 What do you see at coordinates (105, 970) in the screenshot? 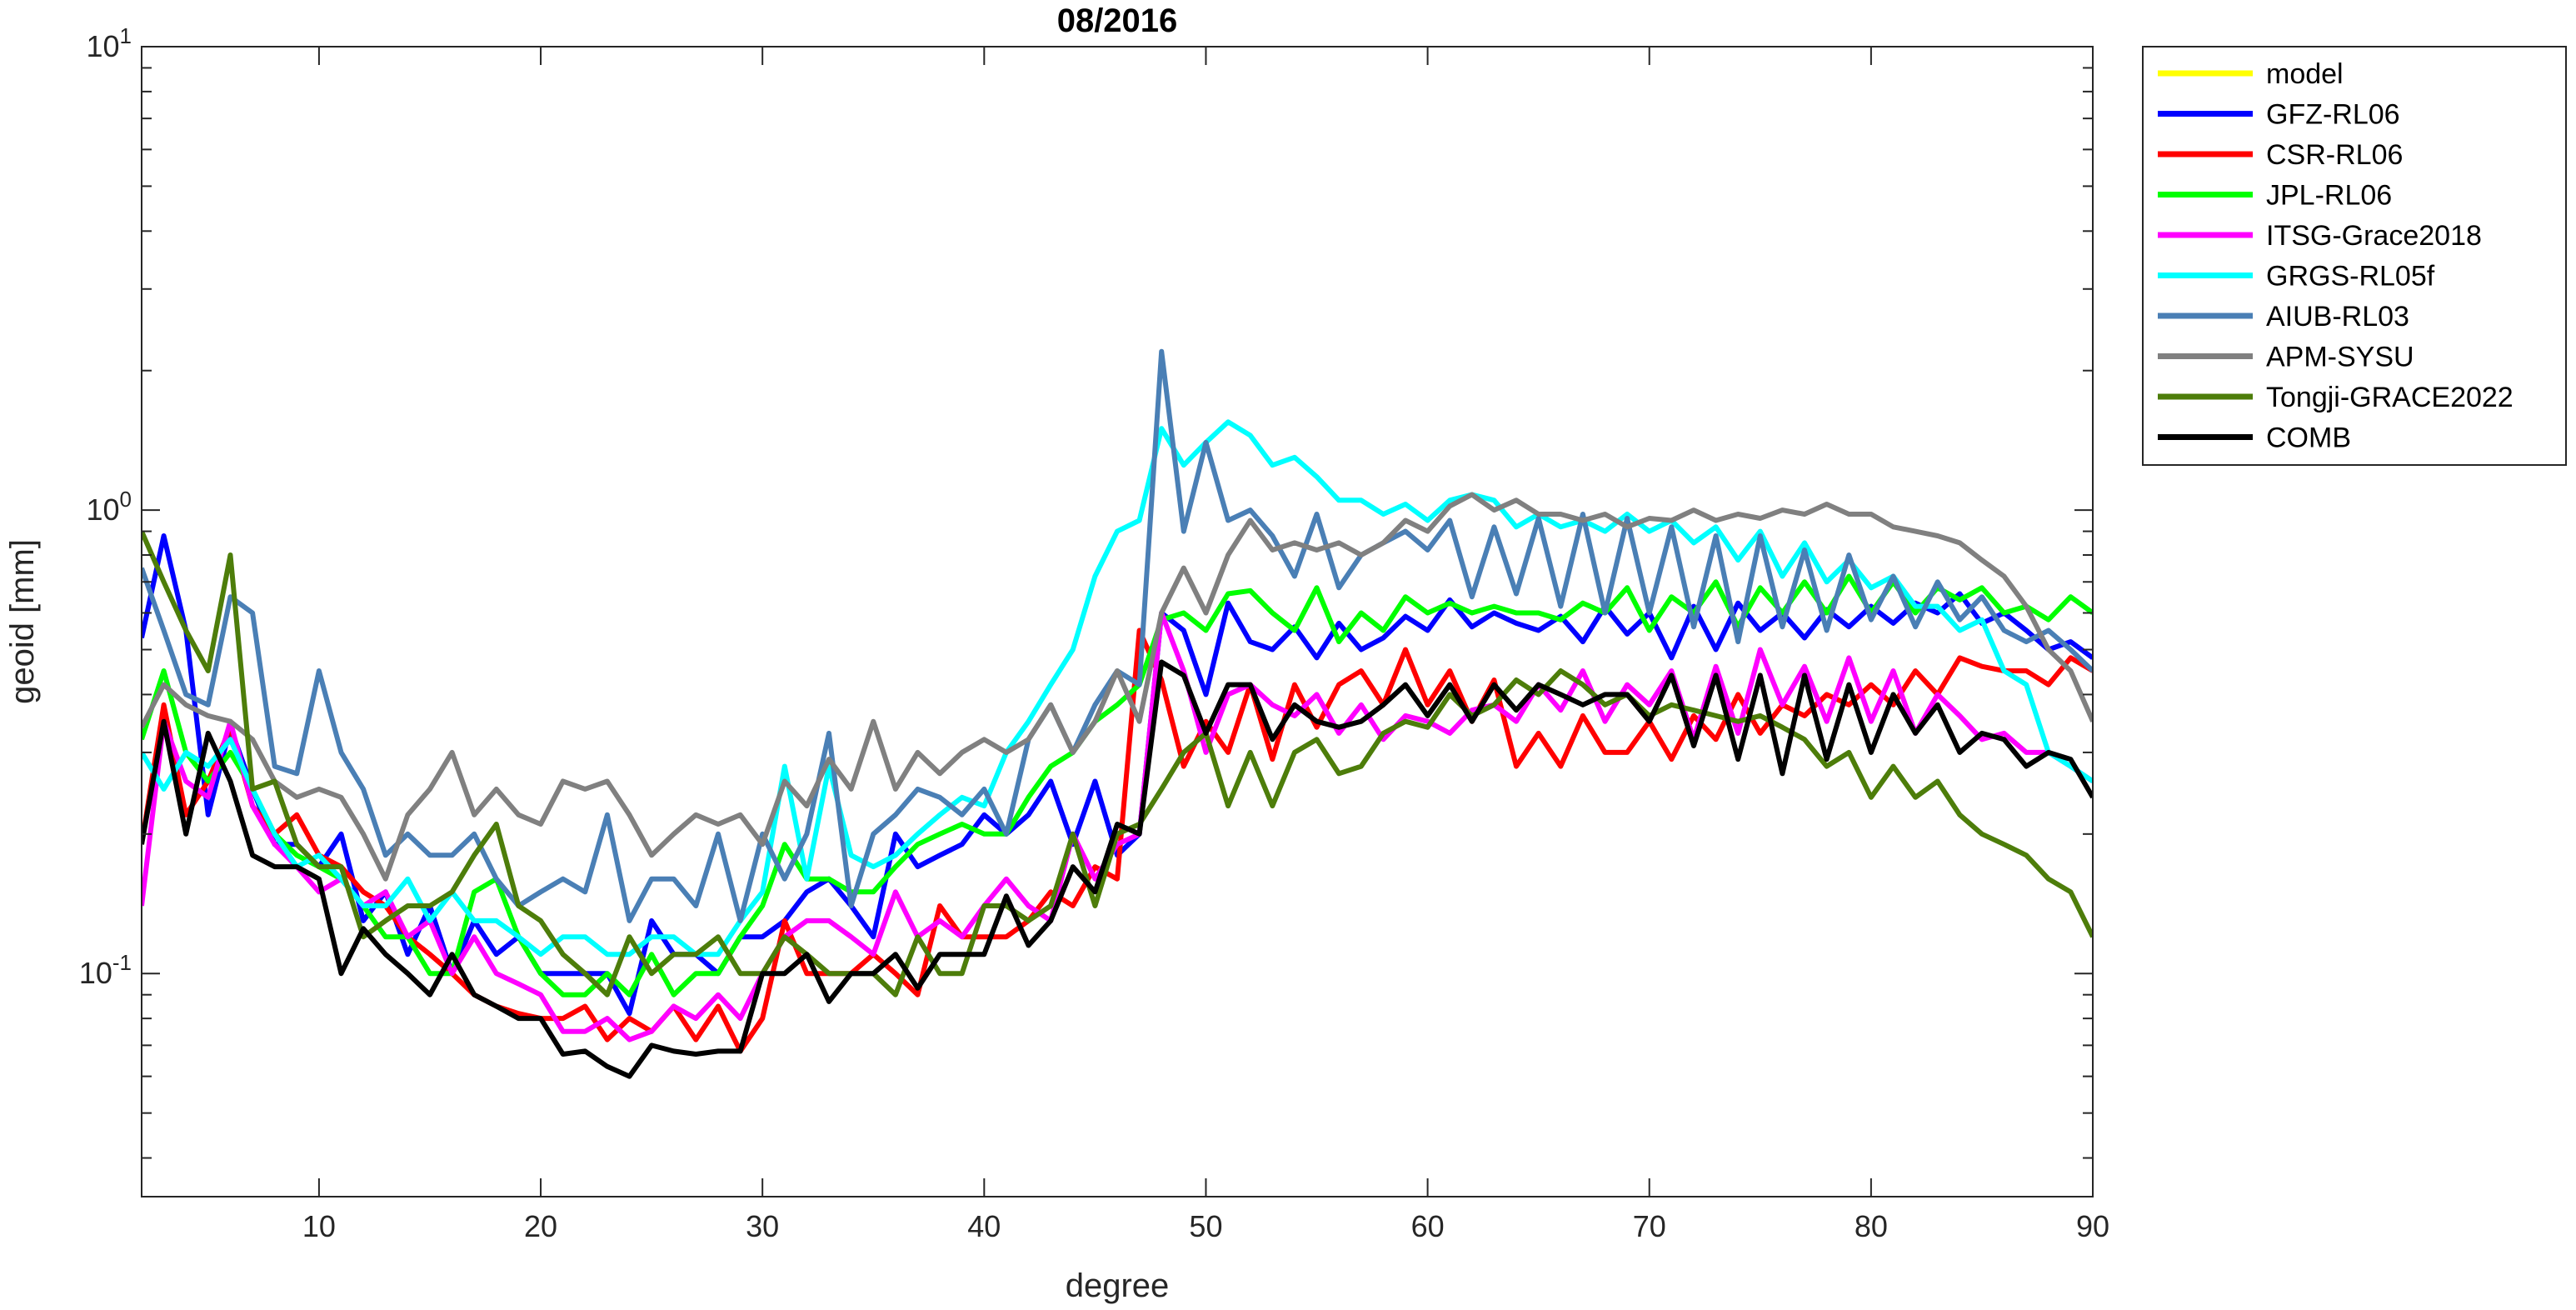
I see `y-tick-label: 10⁻¹` at bounding box center [105, 970].